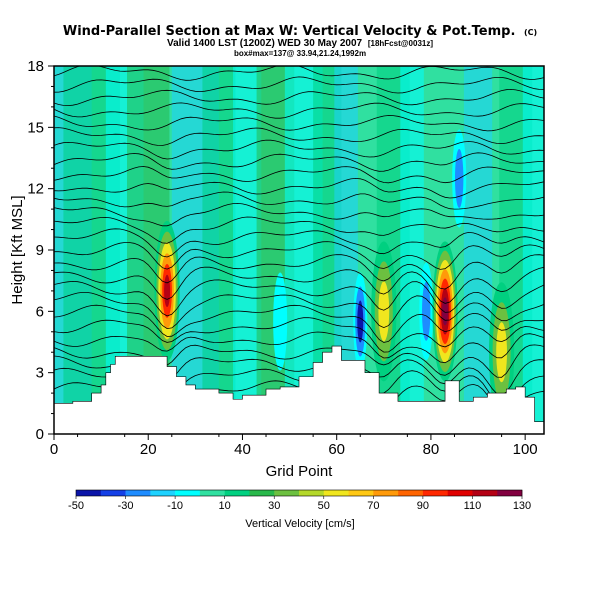 This screenshot has height=600, width=600. What do you see at coordinates (300, 53) in the screenshot?
I see `chart-subtitle-2: box#max=137@ 33.94,21.24,1992m` at bounding box center [300, 53].